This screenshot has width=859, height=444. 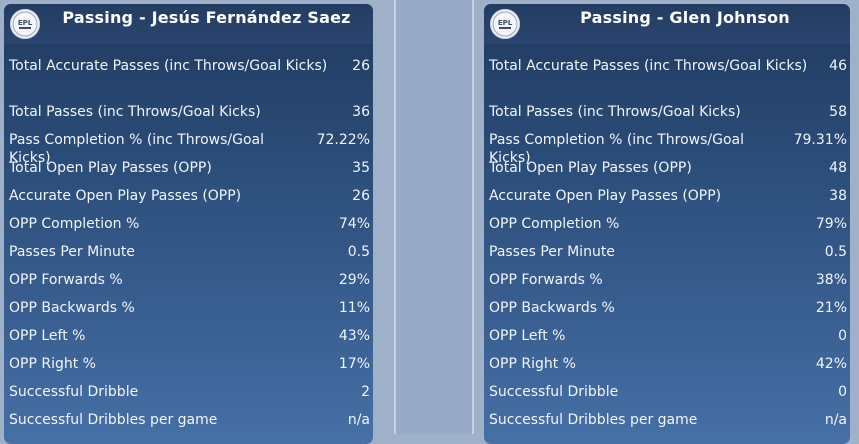 What do you see at coordinates (188, 313) in the screenshot?
I see `stat-row: OPP Backwards % 11%` at bounding box center [188, 313].